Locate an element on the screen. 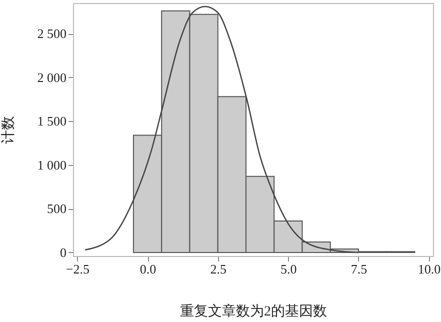  x-tick-label: 10.0 is located at coordinates (429, 269).